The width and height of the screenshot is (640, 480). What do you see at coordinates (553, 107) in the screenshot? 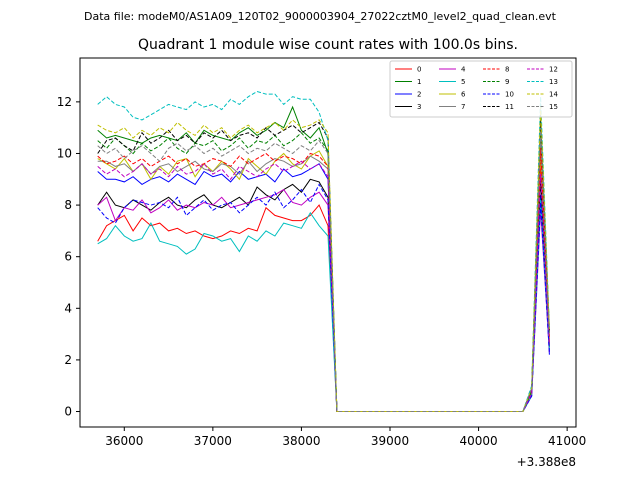
I see `legend-label: 15` at bounding box center [553, 107].